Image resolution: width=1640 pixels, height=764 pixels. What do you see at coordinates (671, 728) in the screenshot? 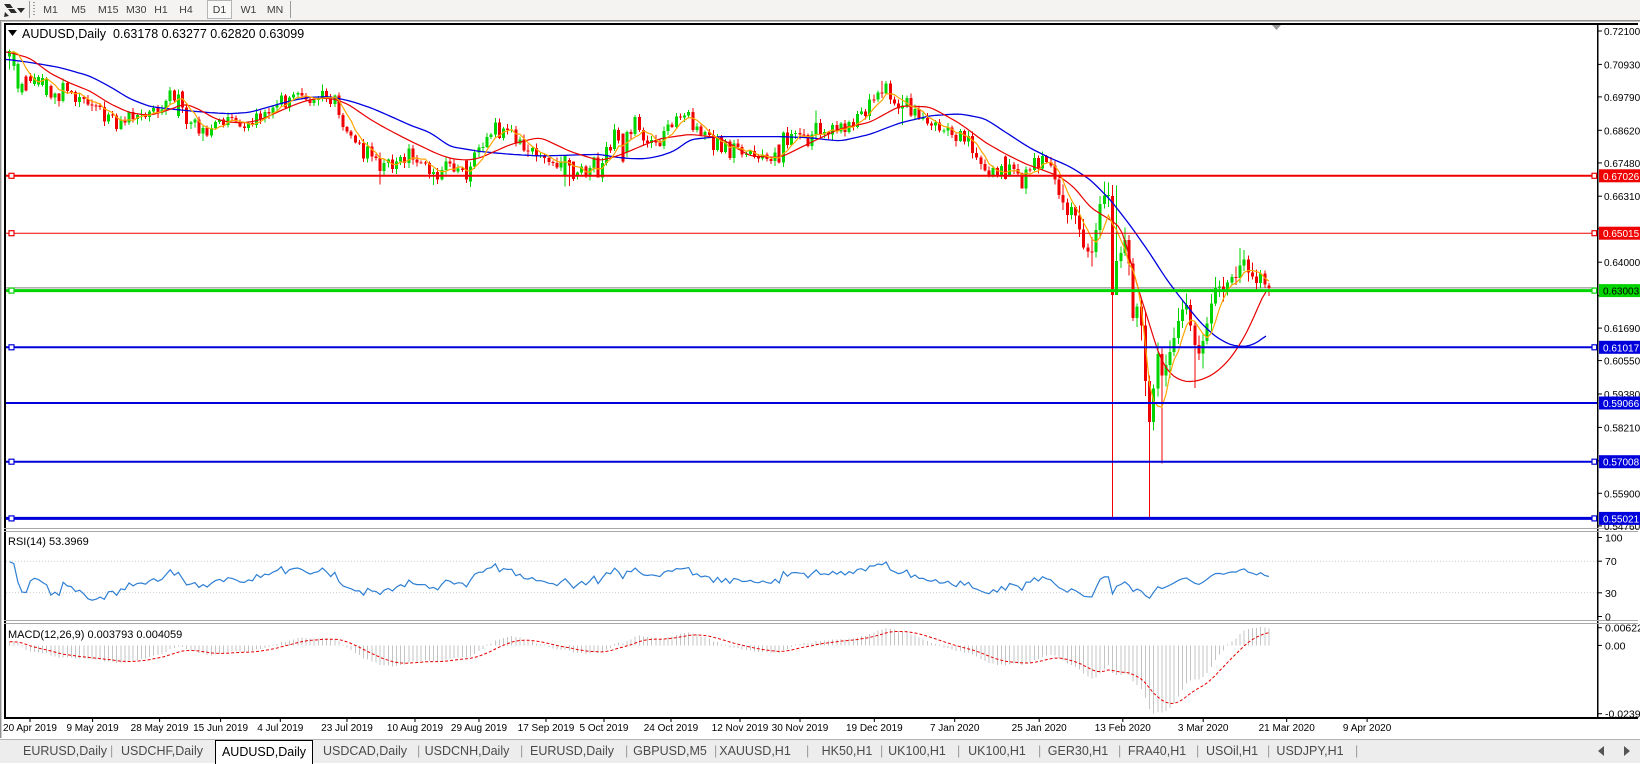
I see `svg-text: 24 Oct 2019` at bounding box center [671, 728].